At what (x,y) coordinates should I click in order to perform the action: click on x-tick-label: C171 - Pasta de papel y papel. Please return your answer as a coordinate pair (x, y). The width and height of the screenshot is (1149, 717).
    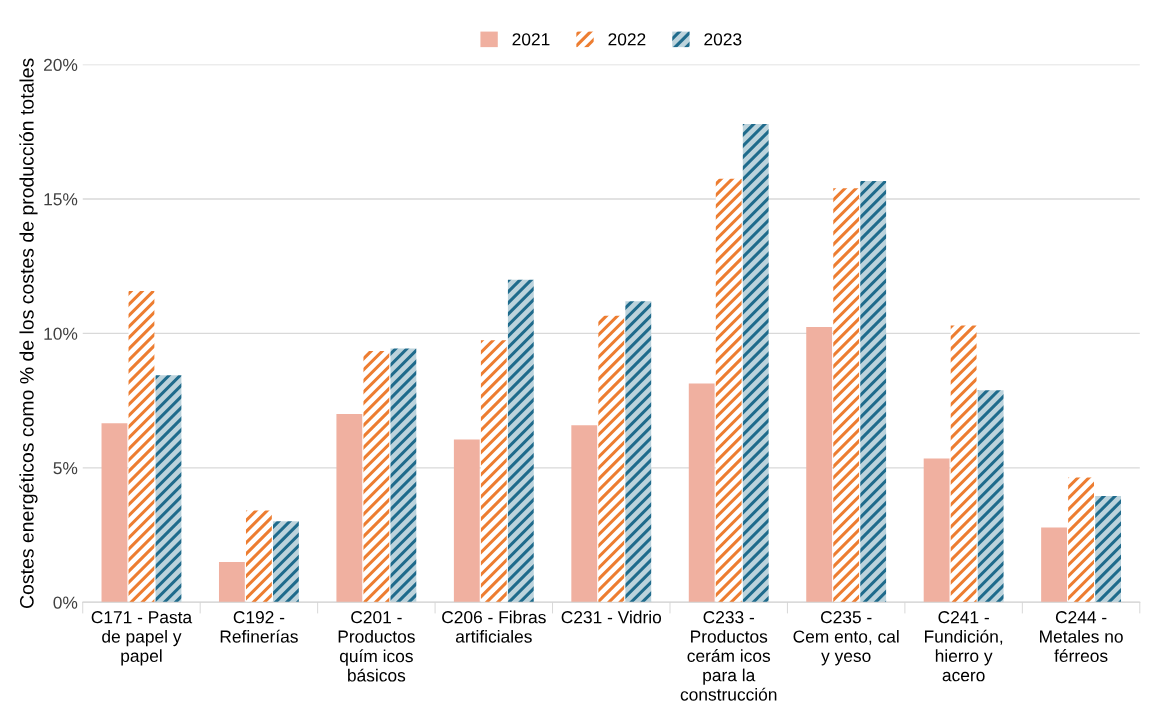
    Looking at the image, I should click on (142, 638).